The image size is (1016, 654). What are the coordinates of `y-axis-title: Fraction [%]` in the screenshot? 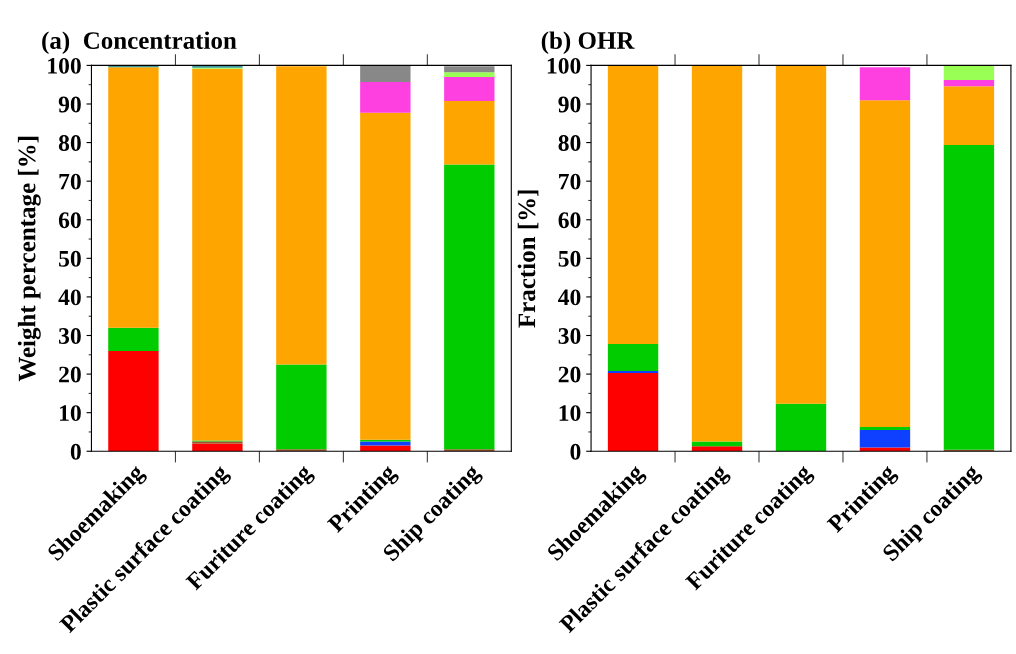 It's located at (528, 259).